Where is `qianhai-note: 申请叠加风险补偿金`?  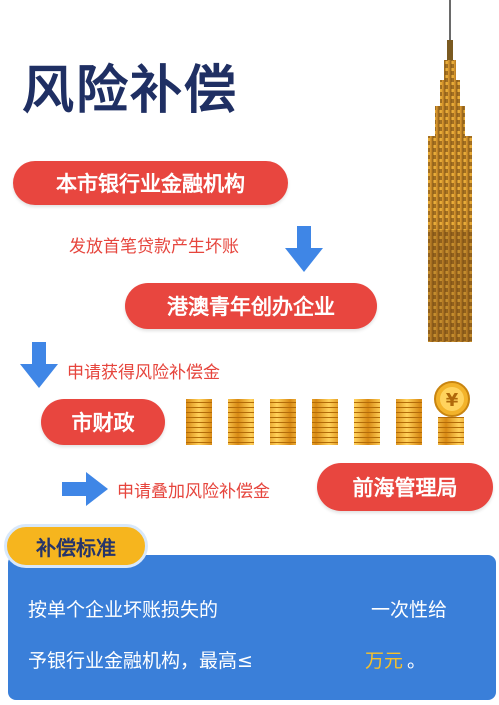 qianhai-note: 申请叠加风险补偿金 is located at coordinates (193, 492).